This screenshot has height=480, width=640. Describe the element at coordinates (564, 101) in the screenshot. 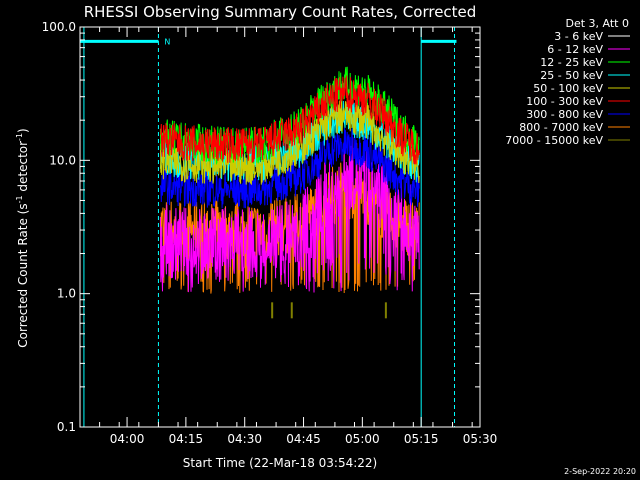

I see `legend-label: 100 - 300 keV` at that location.